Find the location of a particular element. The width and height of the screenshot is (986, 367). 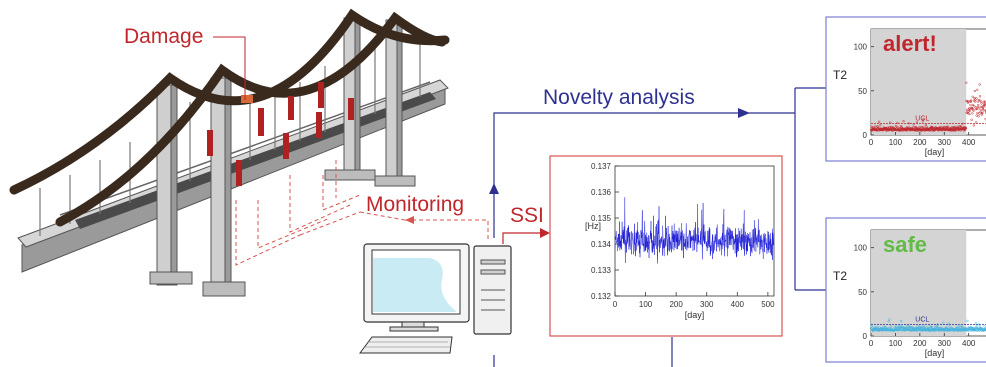

damage-markers is located at coordinates (280, 134).